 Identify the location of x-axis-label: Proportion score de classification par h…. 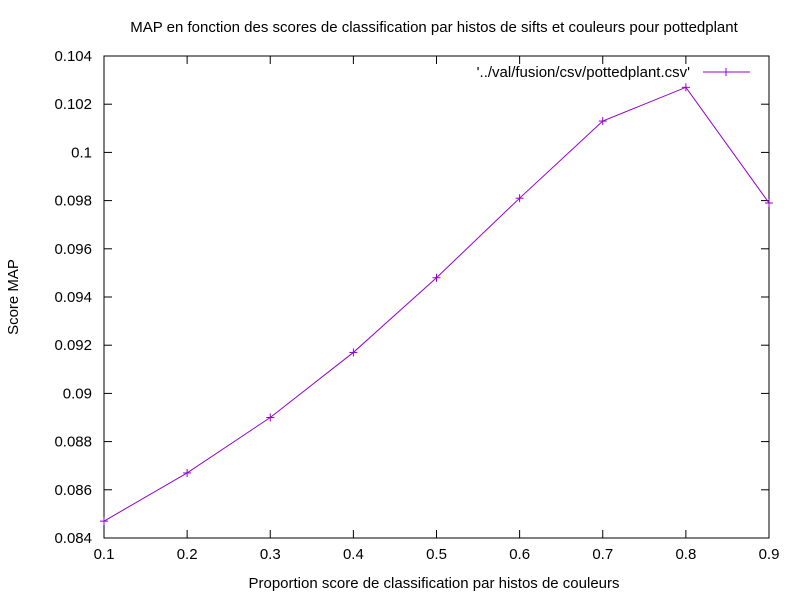
(433, 583).